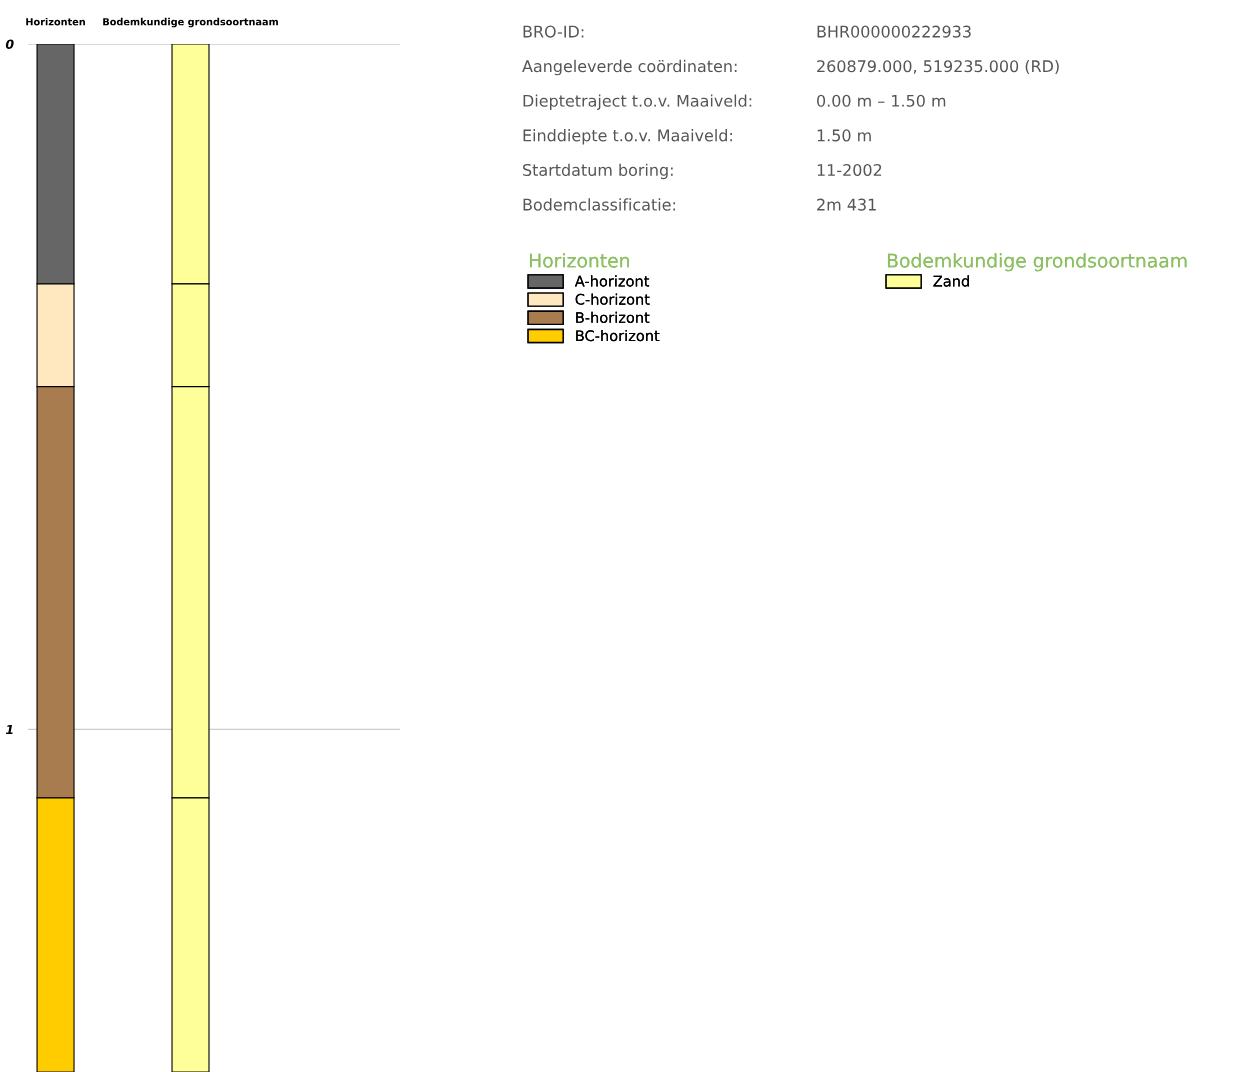  Describe the element at coordinates (9, 729) in the screenshot. I see `y-tick-label: 1` at that location.